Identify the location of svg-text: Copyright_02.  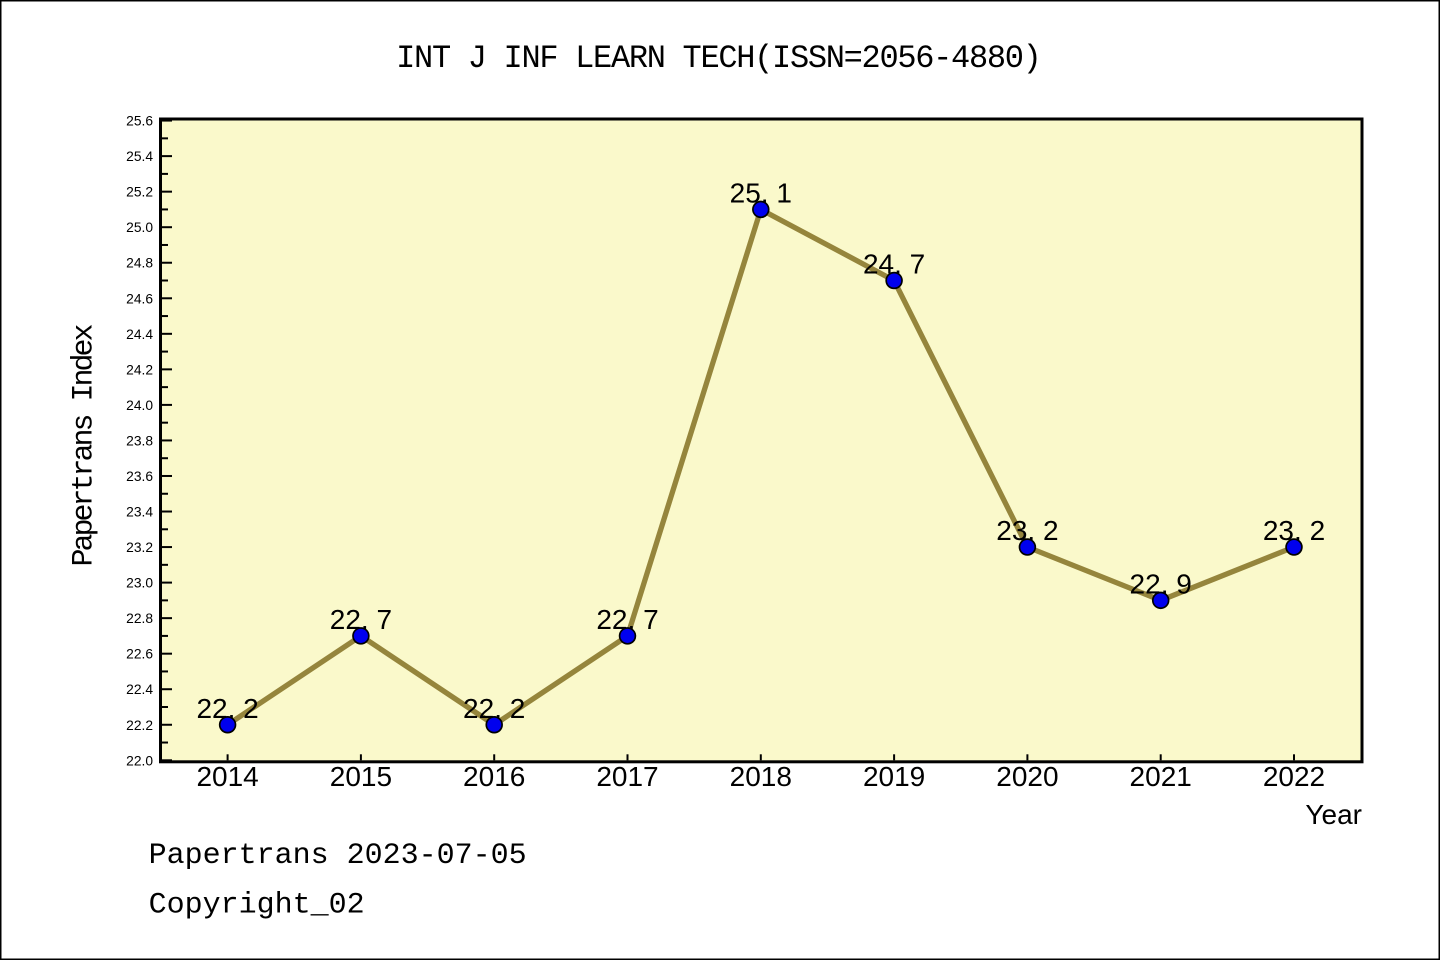
(257, 905).